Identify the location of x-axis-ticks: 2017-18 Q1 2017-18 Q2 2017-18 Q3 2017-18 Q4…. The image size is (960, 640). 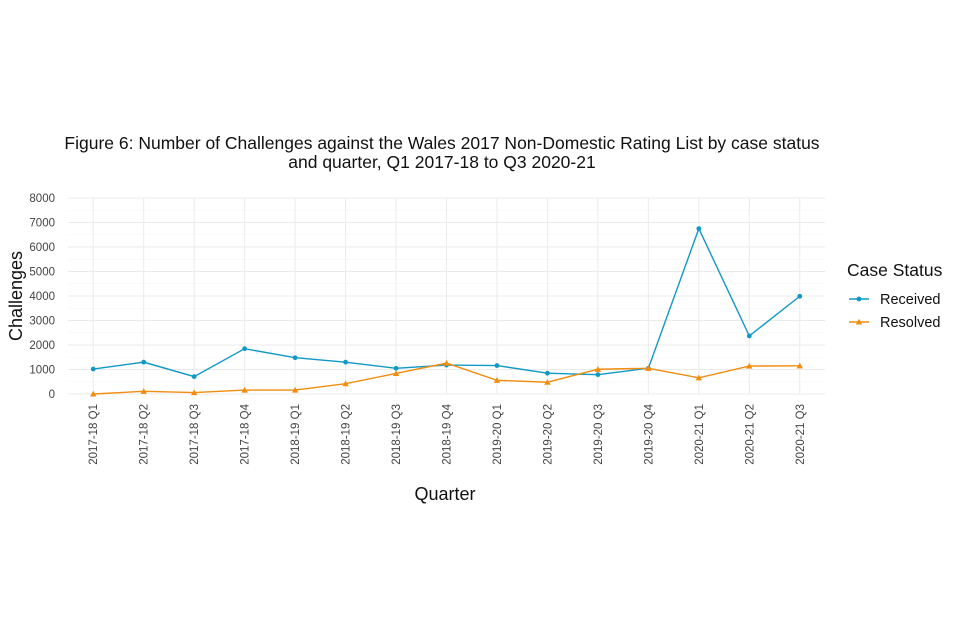
(447, 433).